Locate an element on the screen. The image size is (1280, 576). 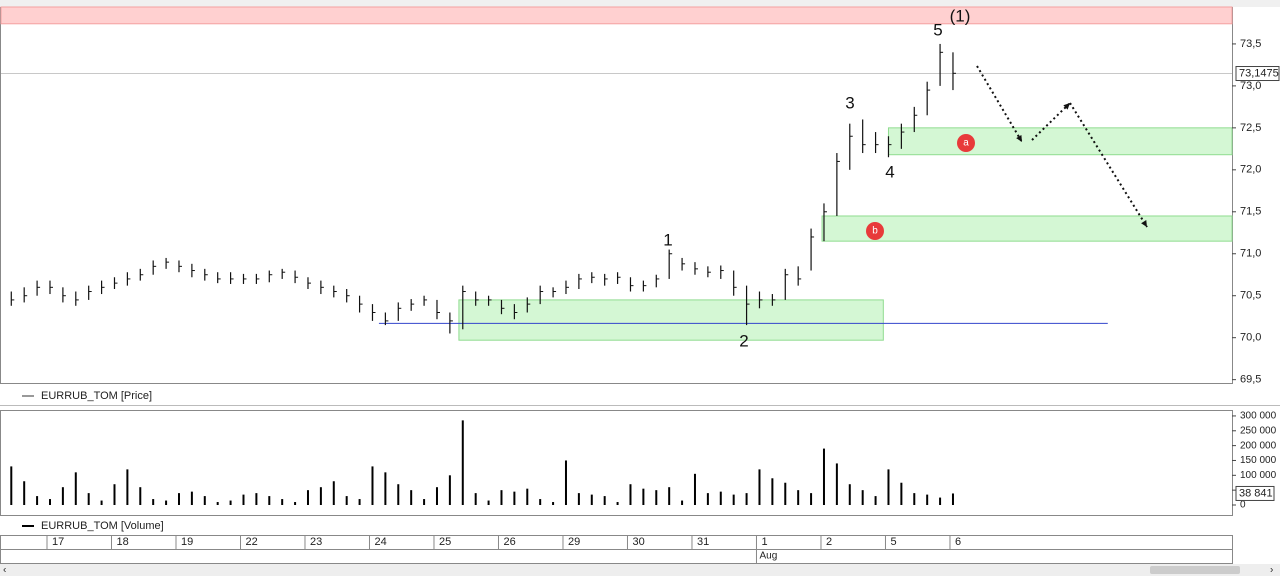
month-label: Aug is located at coordinates (768, 556).